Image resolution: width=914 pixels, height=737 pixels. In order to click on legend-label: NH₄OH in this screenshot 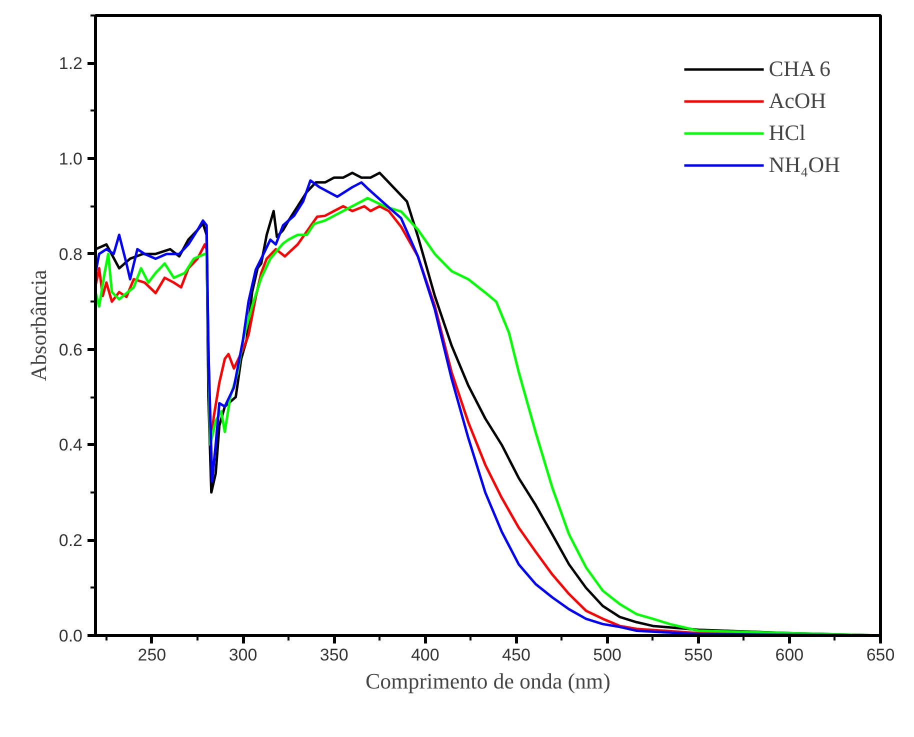, I will do `click(804, 165)`.